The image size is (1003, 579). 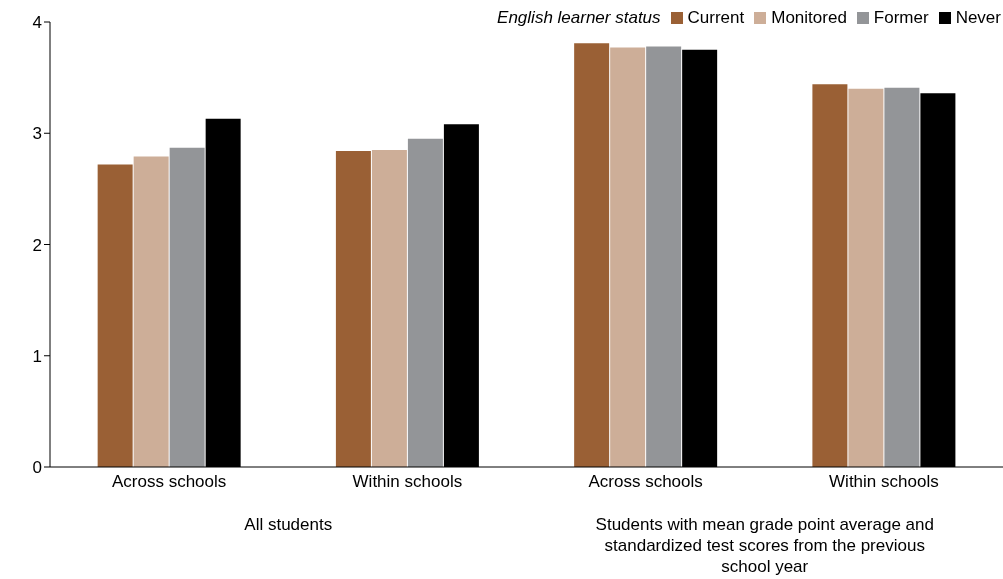 What do you see at coordinates (37, 245) in the screenshot?
I see `y-tick-label: 2` at bounding box center [37, 245].